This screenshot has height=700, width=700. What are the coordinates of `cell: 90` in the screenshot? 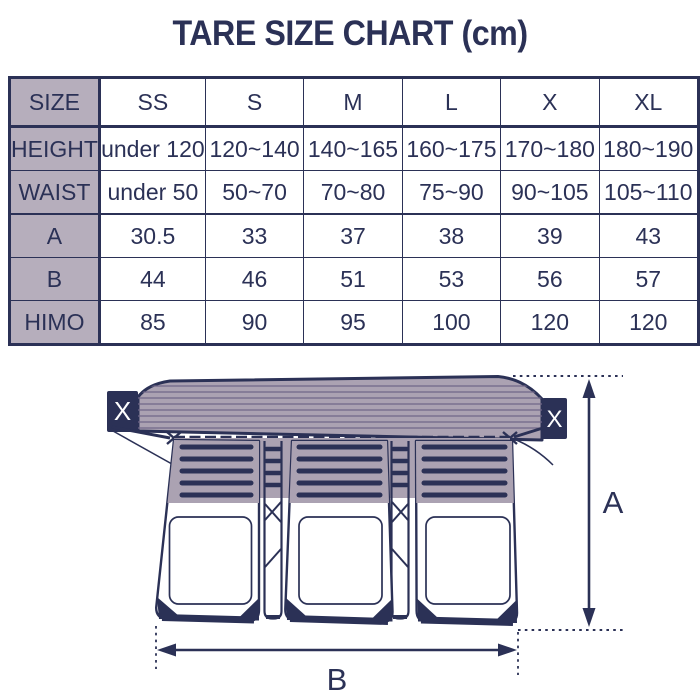 It's located at (254, 322).